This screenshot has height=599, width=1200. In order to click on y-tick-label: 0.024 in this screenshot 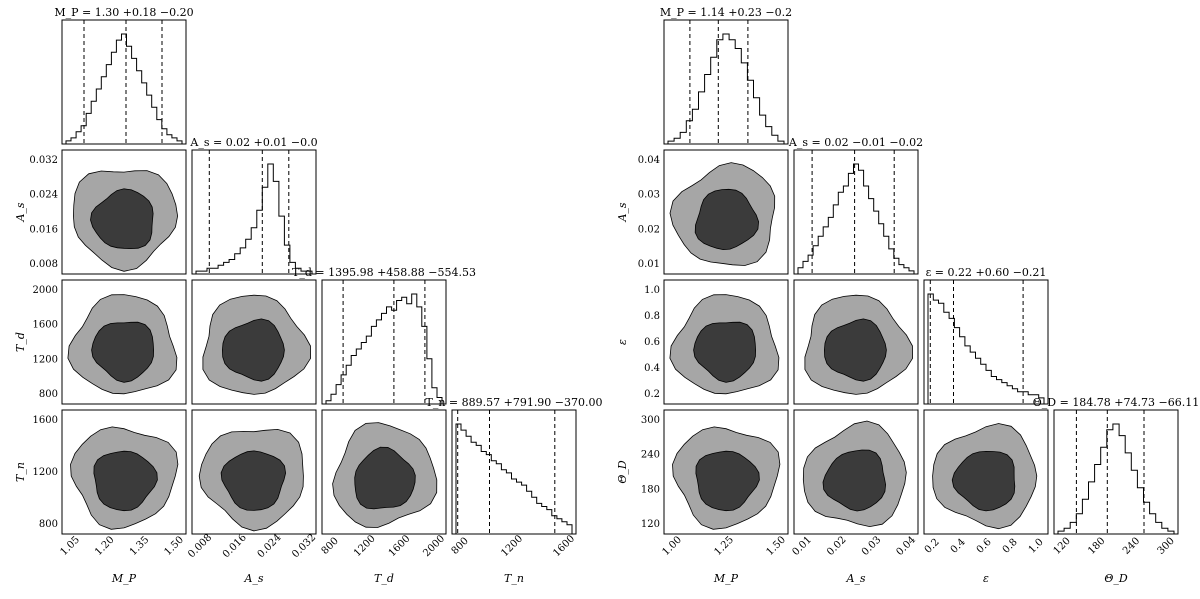, I will do `click(43, 195)`.